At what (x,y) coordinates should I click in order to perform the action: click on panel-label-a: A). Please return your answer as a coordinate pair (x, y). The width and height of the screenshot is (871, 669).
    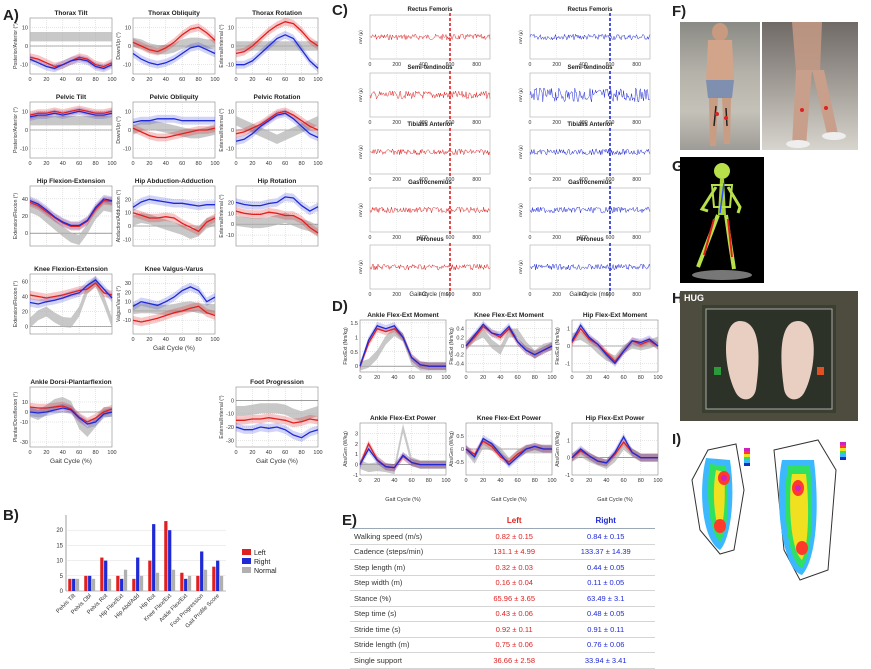
    Looking at the image, I should click on (11, 15).